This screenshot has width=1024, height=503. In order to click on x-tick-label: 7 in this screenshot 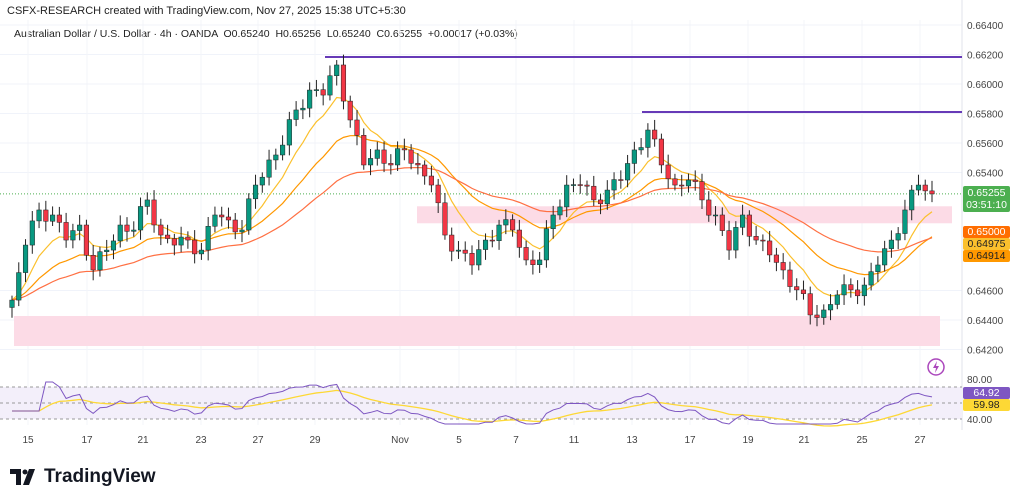, I will do `click(516, 440)`.